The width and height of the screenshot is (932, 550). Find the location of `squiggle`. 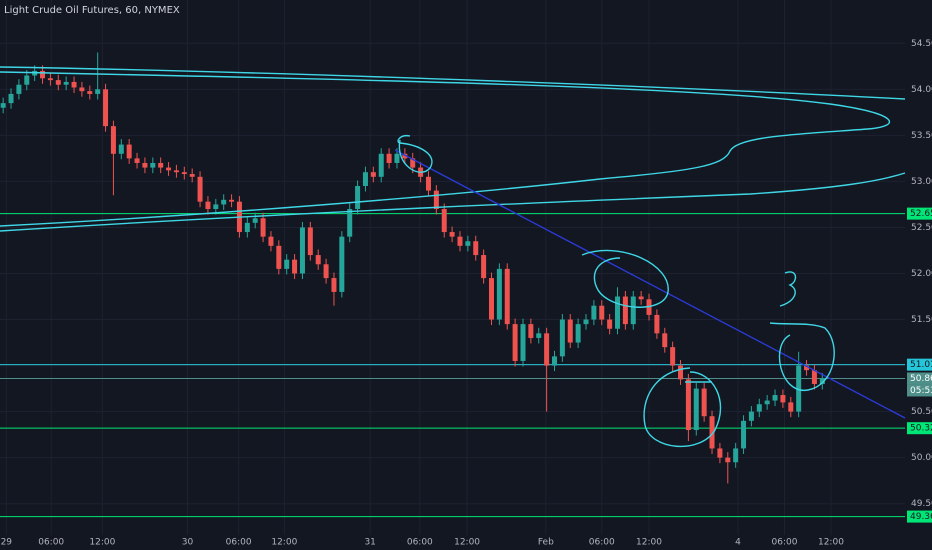

squiggle is located at coordinates (788, 289).